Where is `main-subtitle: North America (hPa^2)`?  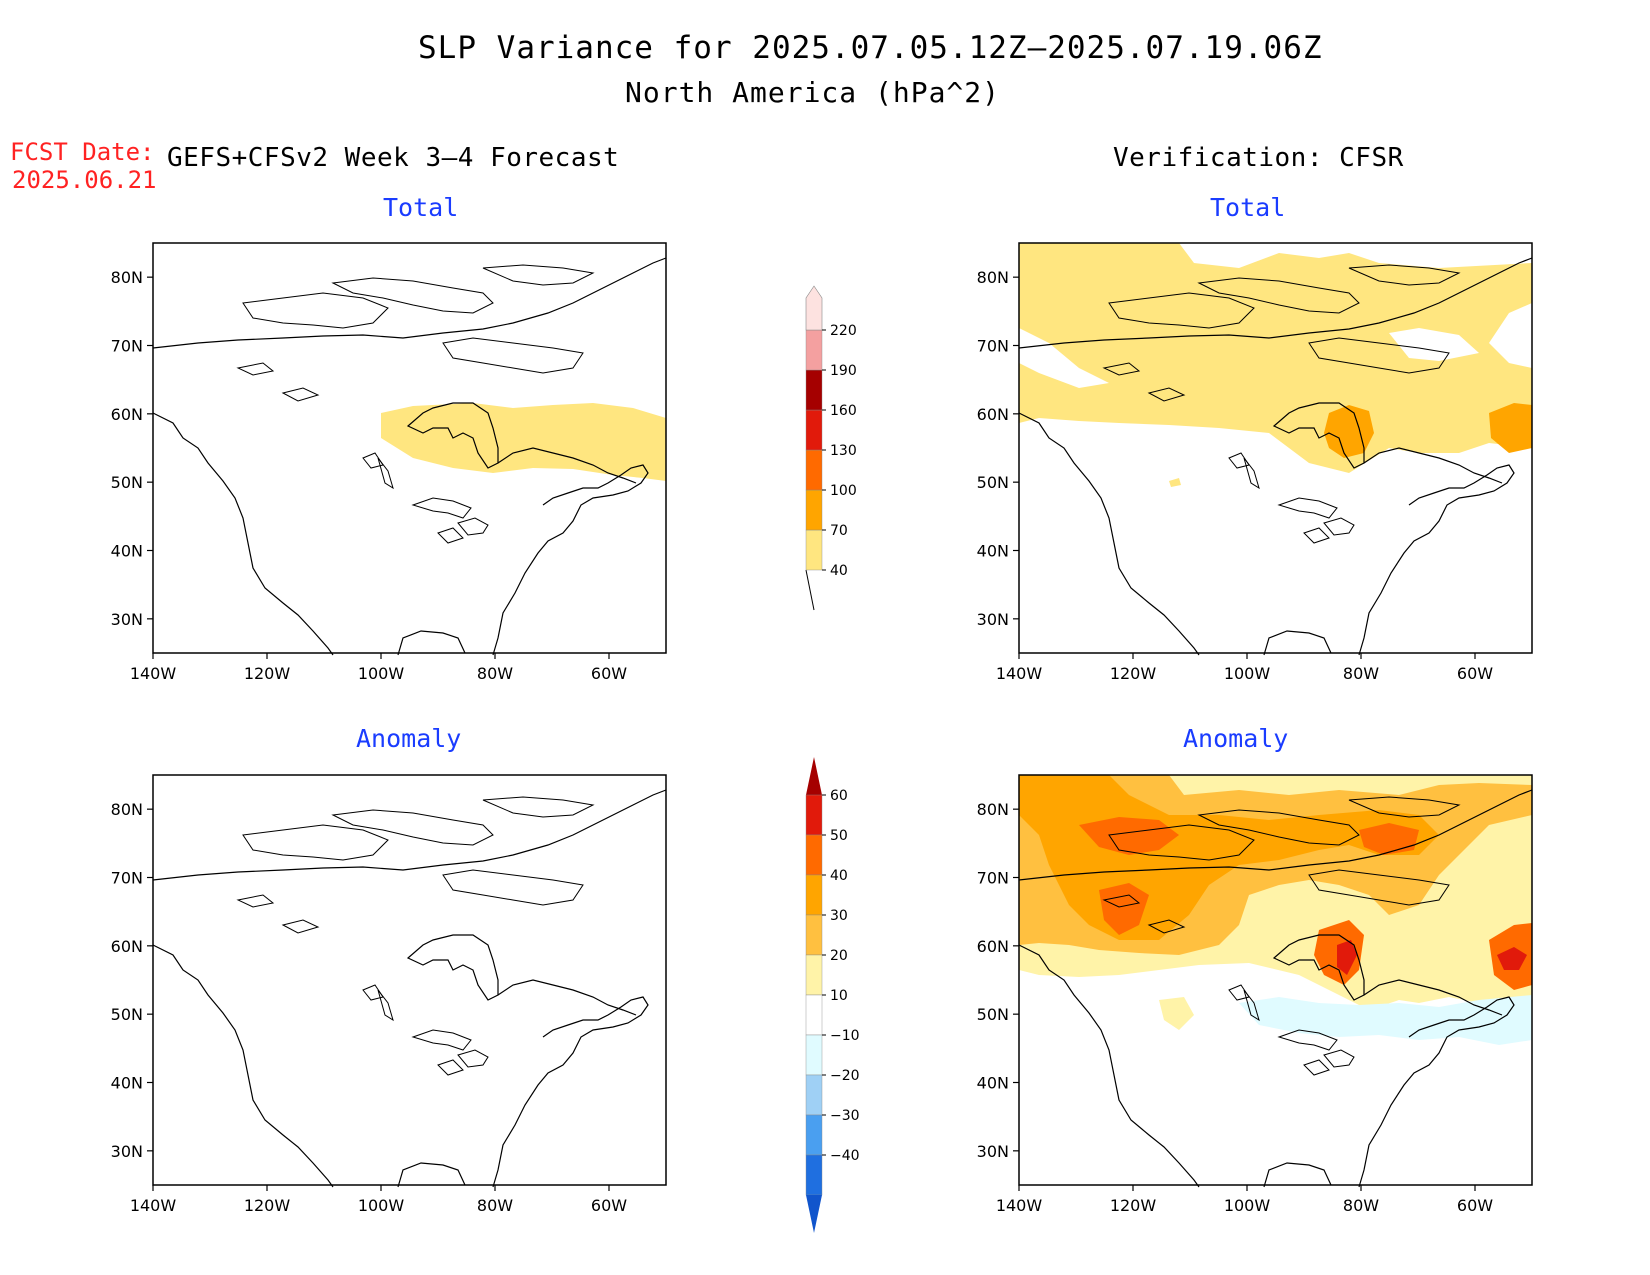
main-subtitle: North America (hPa^2) is located at coordinates (813, 92).